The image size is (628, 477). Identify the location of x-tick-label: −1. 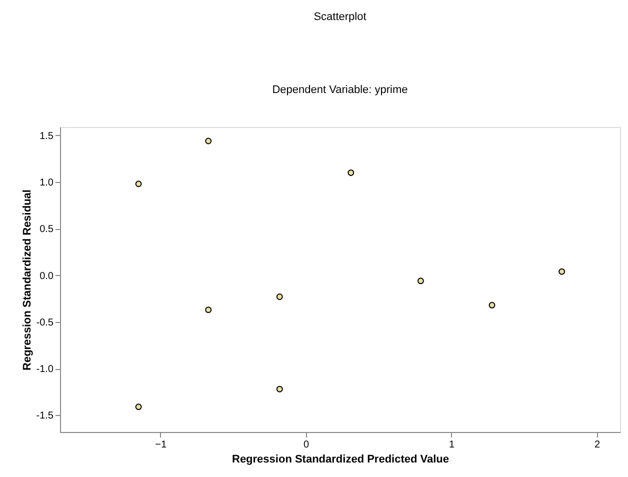
(161, 445).